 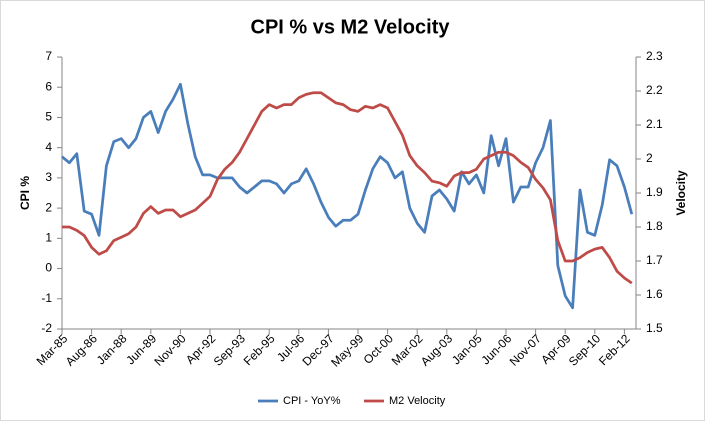 What do you see at coordinates (48, 147) in the screenshot?
I see `y-tick-label: 4` at bounding box center [48, 147].